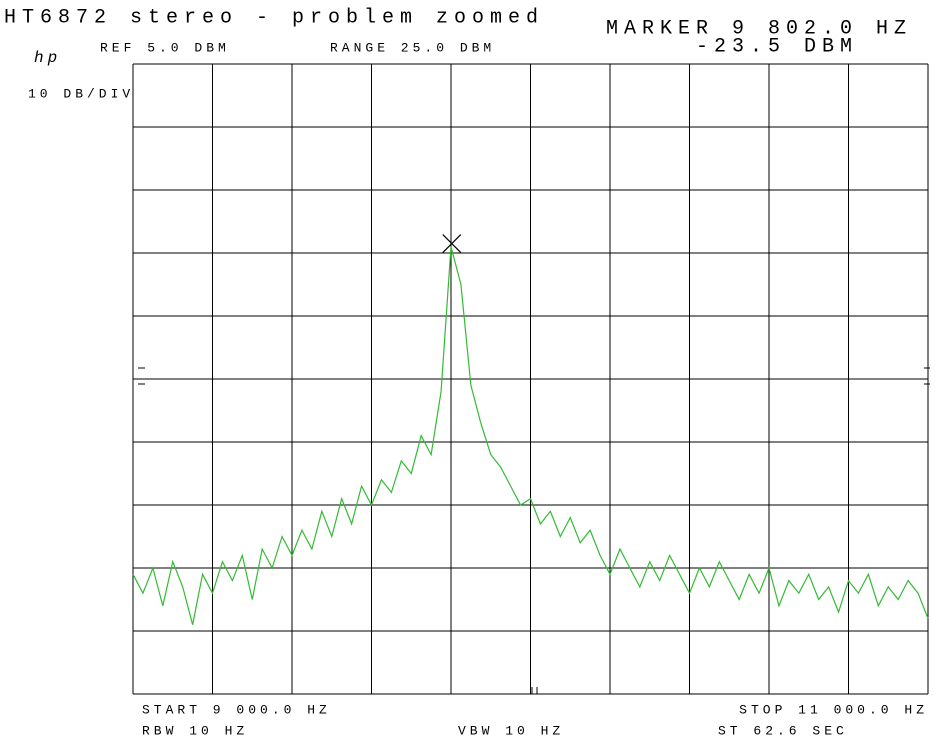 This screenshot has width=950, height=747. What do you see at coordinates (759, 28) in the screenshot?
I see `marker-x: MARKER 9 802.0 HZ` at bounding box center [759, 28].